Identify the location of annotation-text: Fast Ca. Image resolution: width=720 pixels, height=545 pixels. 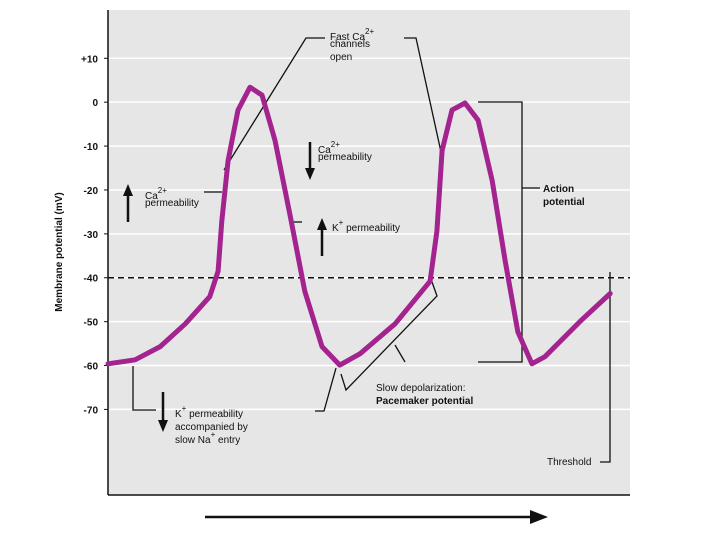
(347, 37).